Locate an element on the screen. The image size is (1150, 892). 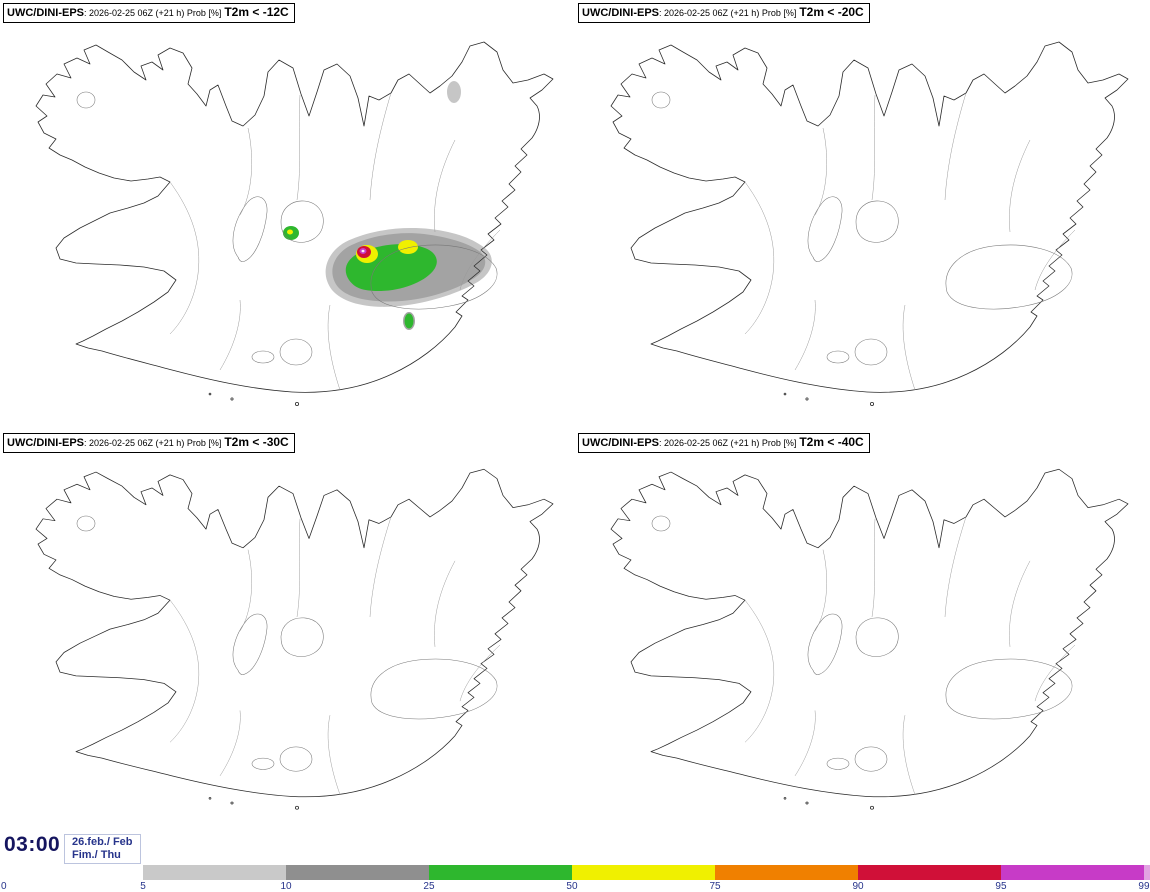
threshold-label: T2m < -20C is located at coordinates (831, 12).